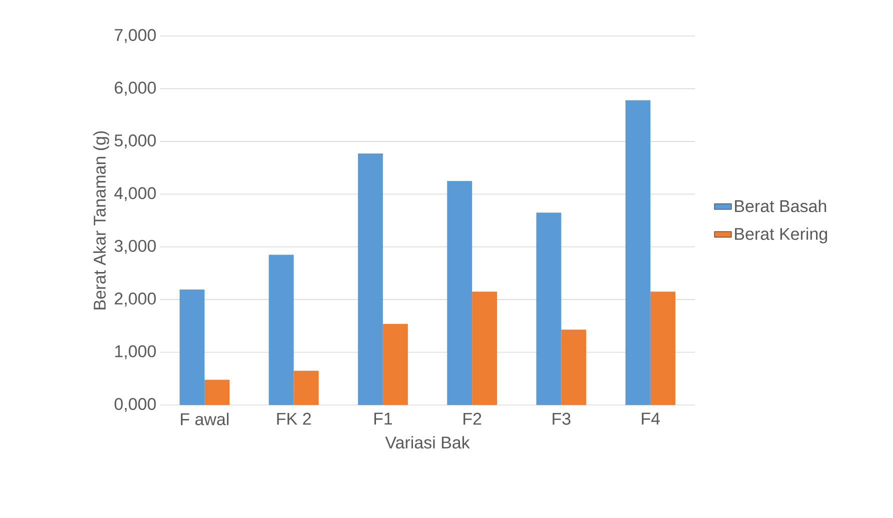  I want to click on y-tick-label: 4,000, so click(135, 194).